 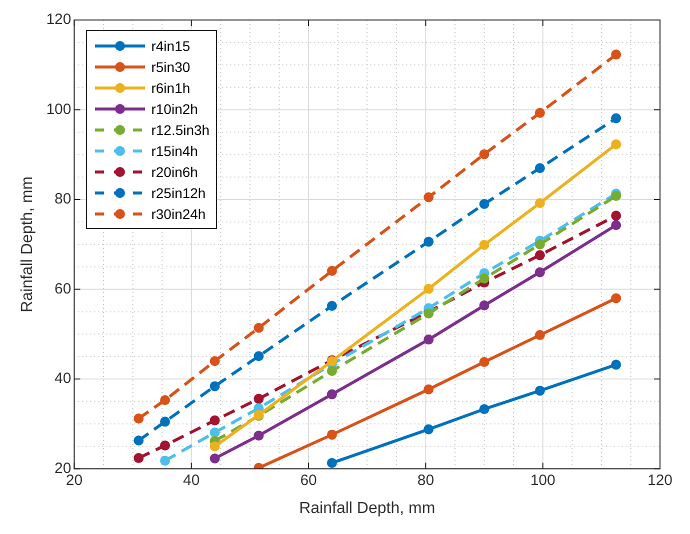 What do you see at coordinates (59, 19) in the screenshot?
I see `y-tick-label: 120` at bounding box center [59, 19].